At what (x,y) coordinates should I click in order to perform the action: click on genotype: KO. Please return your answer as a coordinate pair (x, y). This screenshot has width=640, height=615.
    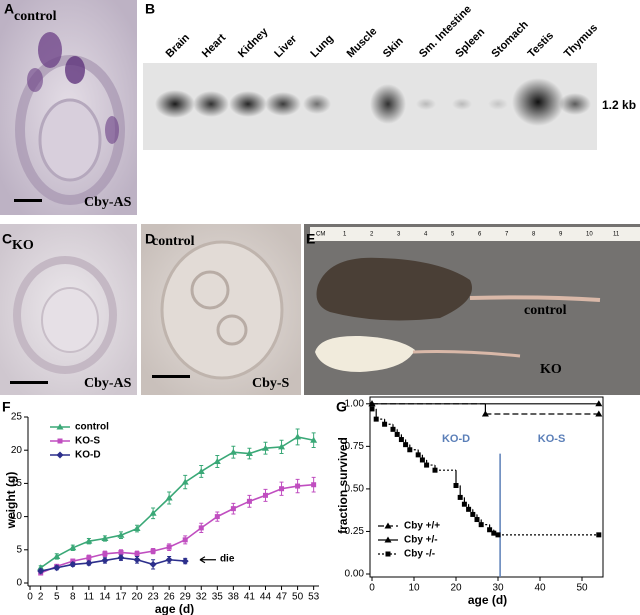
    Looking at the image, I should click on (23, 245).